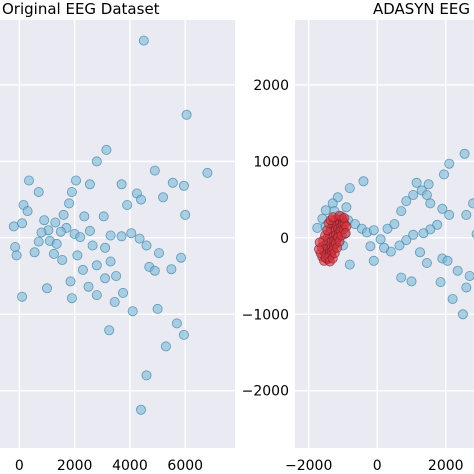  Describe the element at coordinates (271, 162) in the screenshot. I see `y-tick-label: 1000` at that location.